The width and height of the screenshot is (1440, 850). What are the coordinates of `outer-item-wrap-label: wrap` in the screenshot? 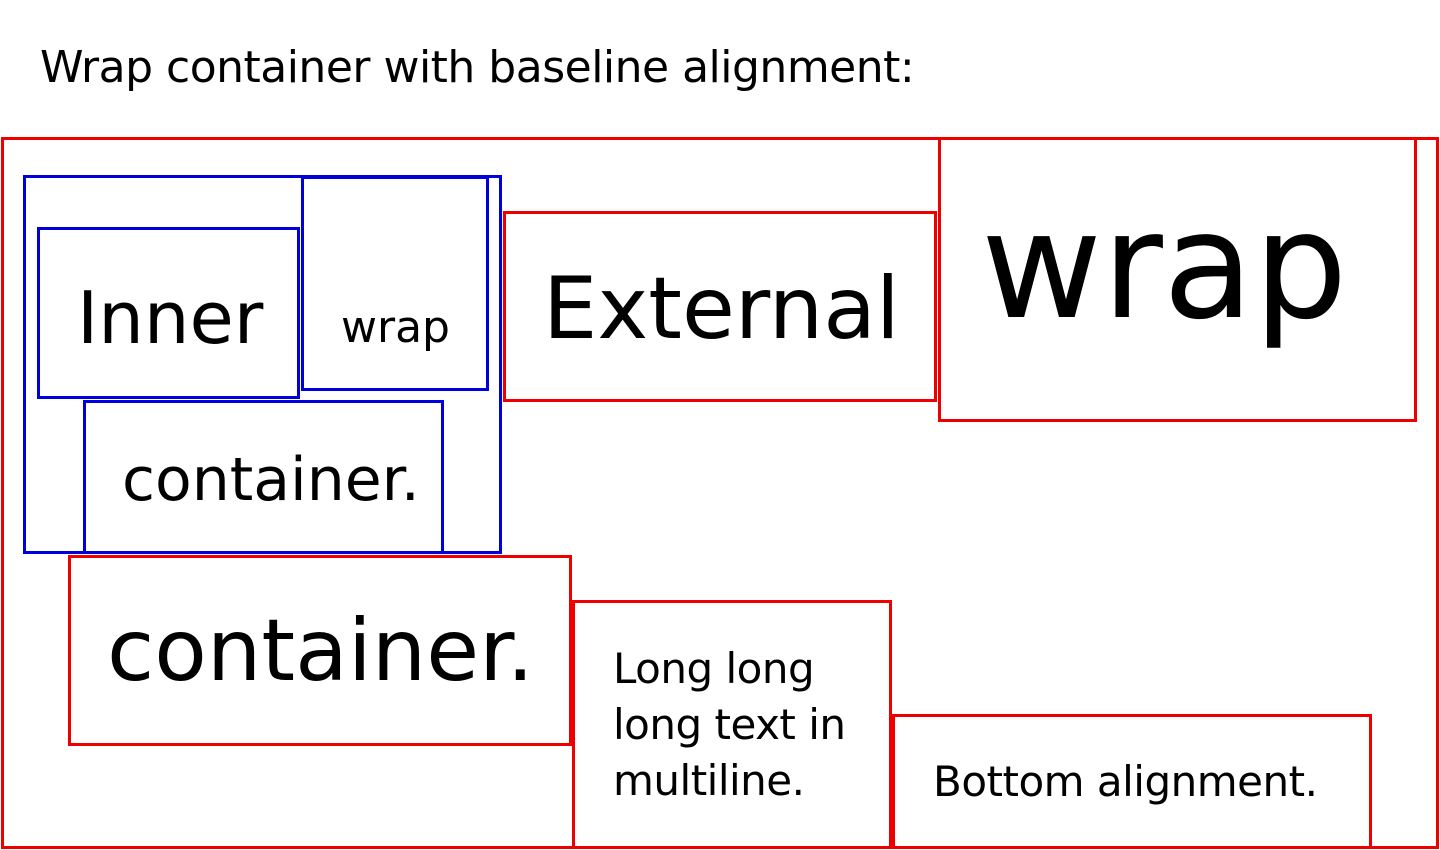 It's located at (1164, 266).